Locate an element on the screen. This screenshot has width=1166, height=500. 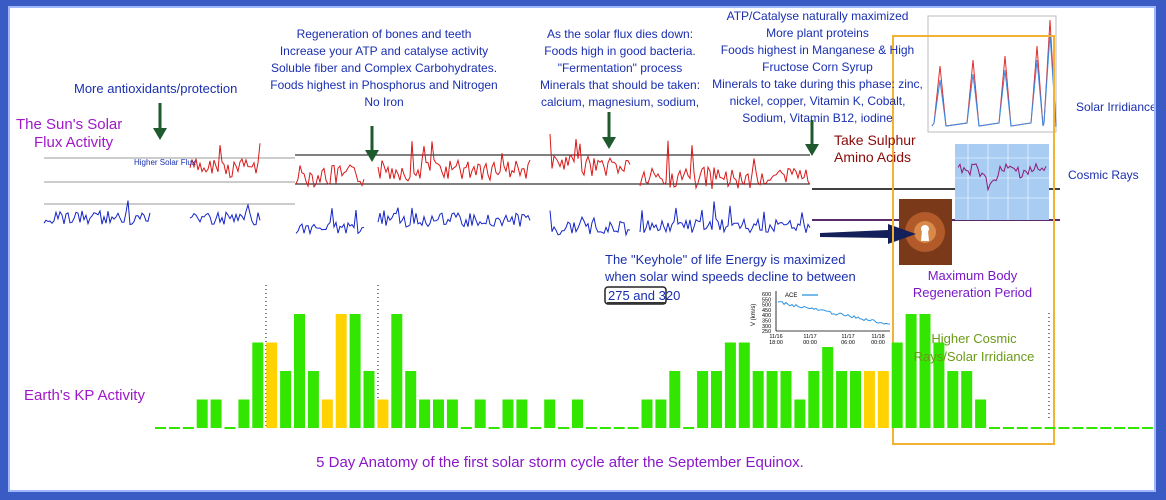
keyhole-icon is located at coordinates (925, 232).